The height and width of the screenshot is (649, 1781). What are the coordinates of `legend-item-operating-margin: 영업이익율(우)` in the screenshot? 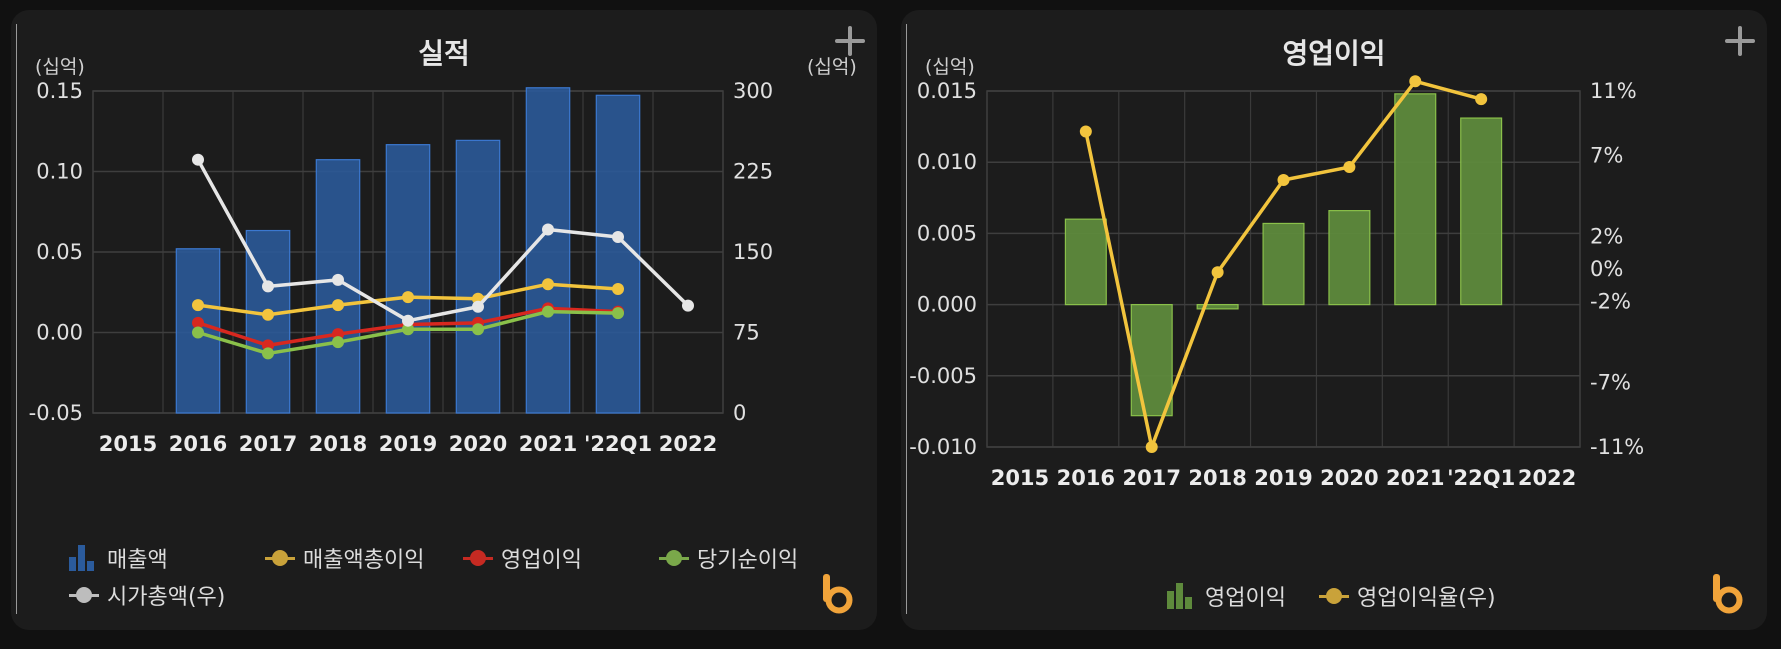 It's located at (1407, 596).